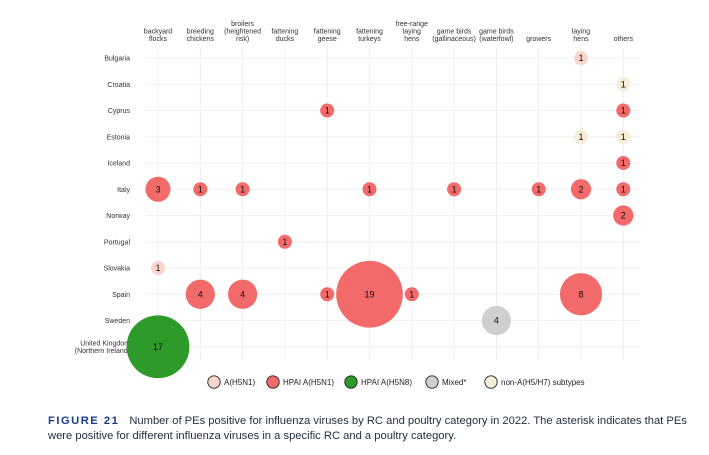  I want to click on category-label: game birds (waterfowl), so click(496, 36).